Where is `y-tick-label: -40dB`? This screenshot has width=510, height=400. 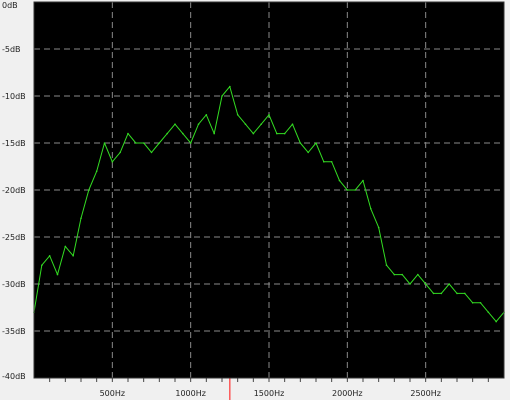 y-tick-label: -40dB is located at coordinates (14, 376).